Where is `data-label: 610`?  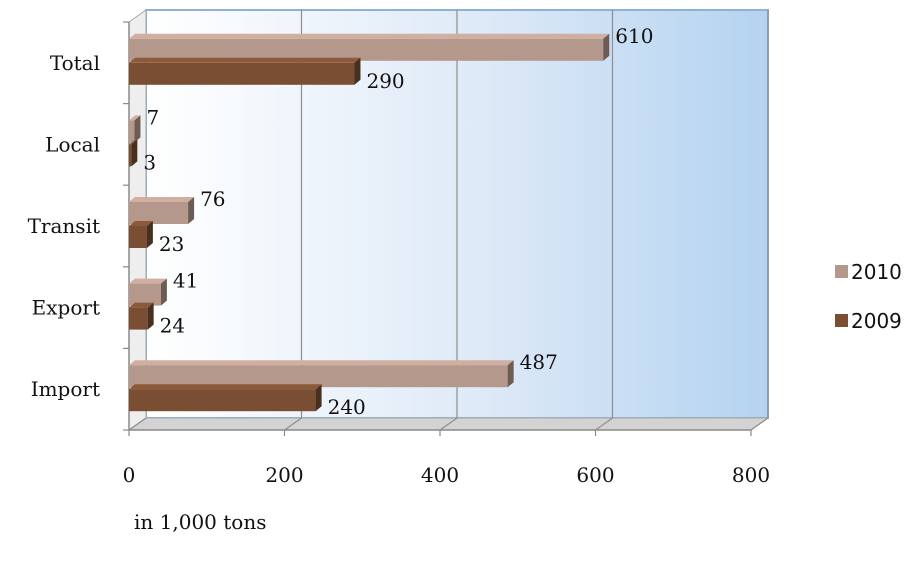 data-label: 610 is located at coordinates (634, 36).